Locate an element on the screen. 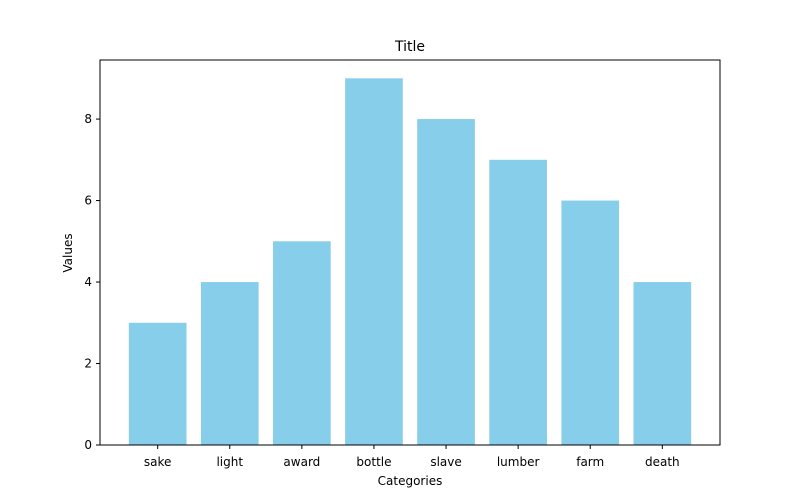  bar-death is located at coordinates (662, 363).